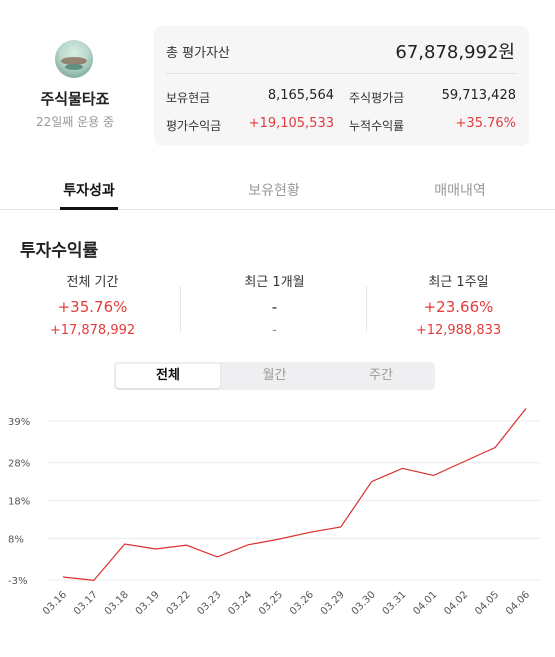  I want to click on stat-amount: +12,988,833, so click(458, 330).